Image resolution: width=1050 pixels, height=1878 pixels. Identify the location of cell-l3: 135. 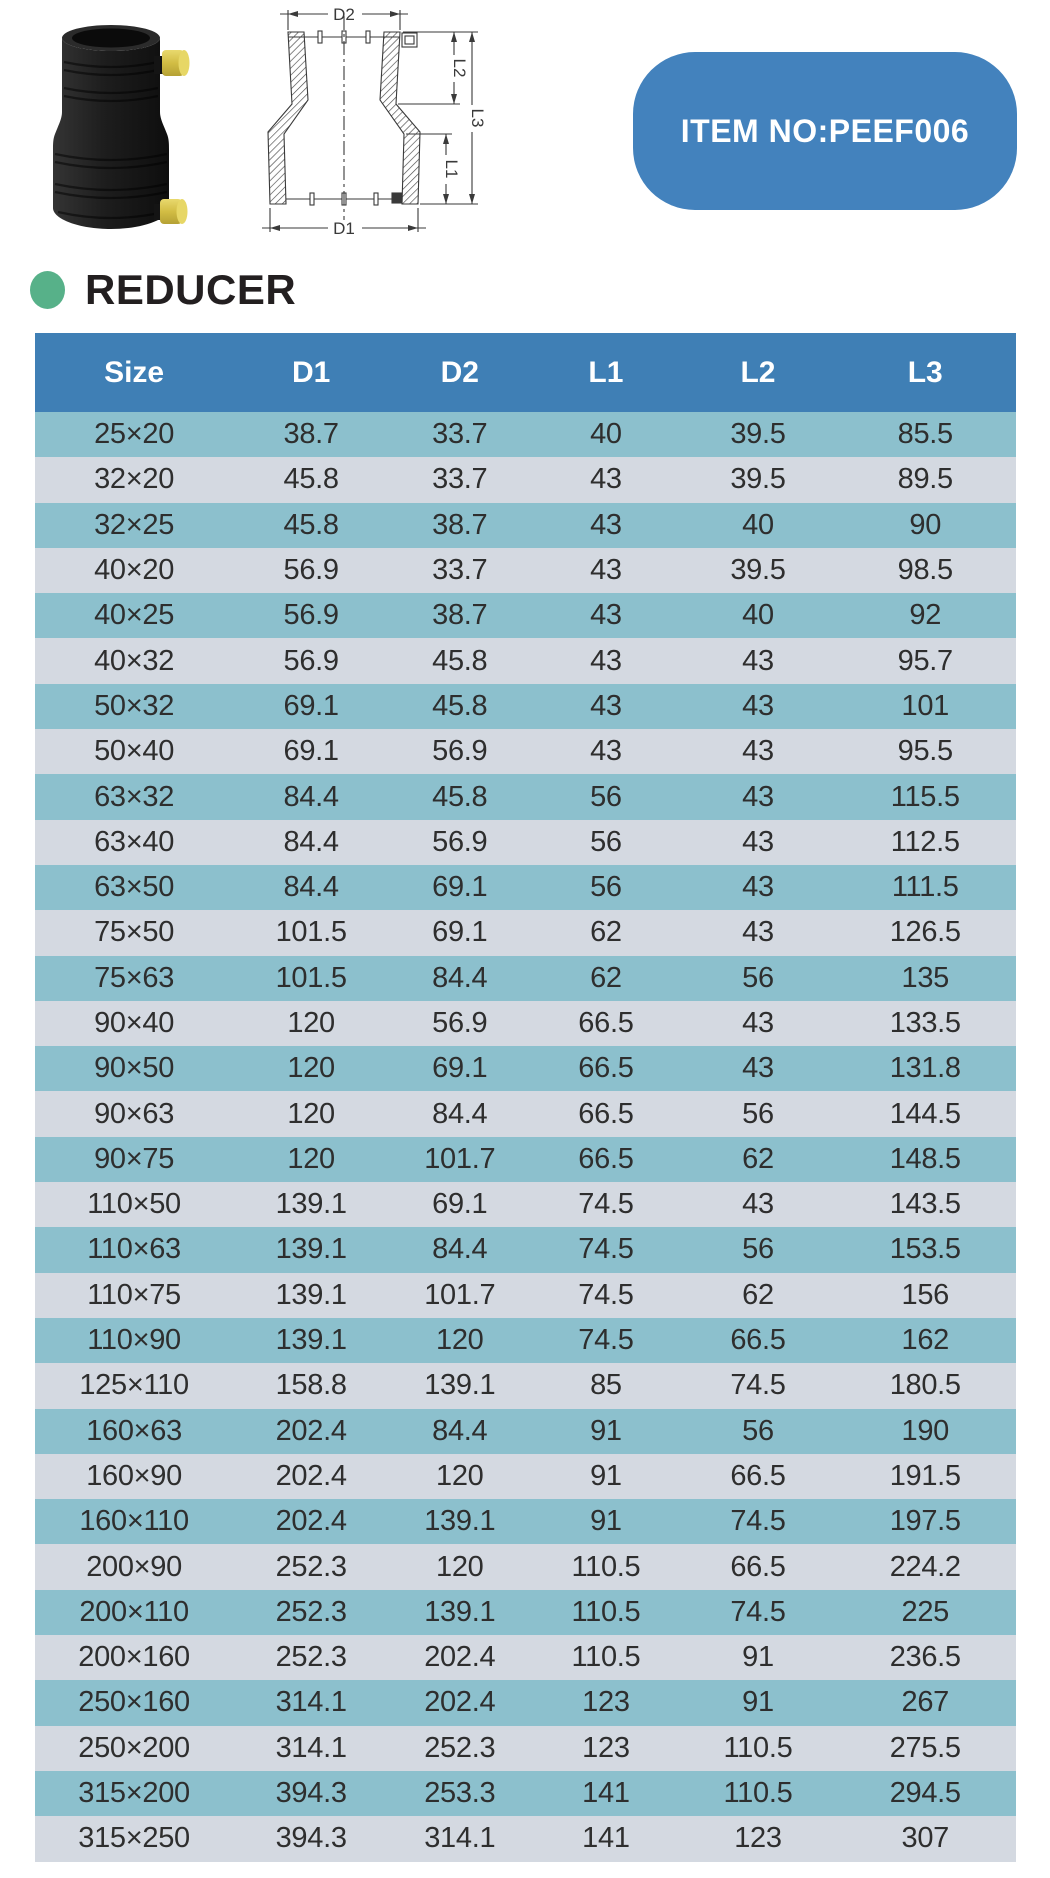
(925, 978).